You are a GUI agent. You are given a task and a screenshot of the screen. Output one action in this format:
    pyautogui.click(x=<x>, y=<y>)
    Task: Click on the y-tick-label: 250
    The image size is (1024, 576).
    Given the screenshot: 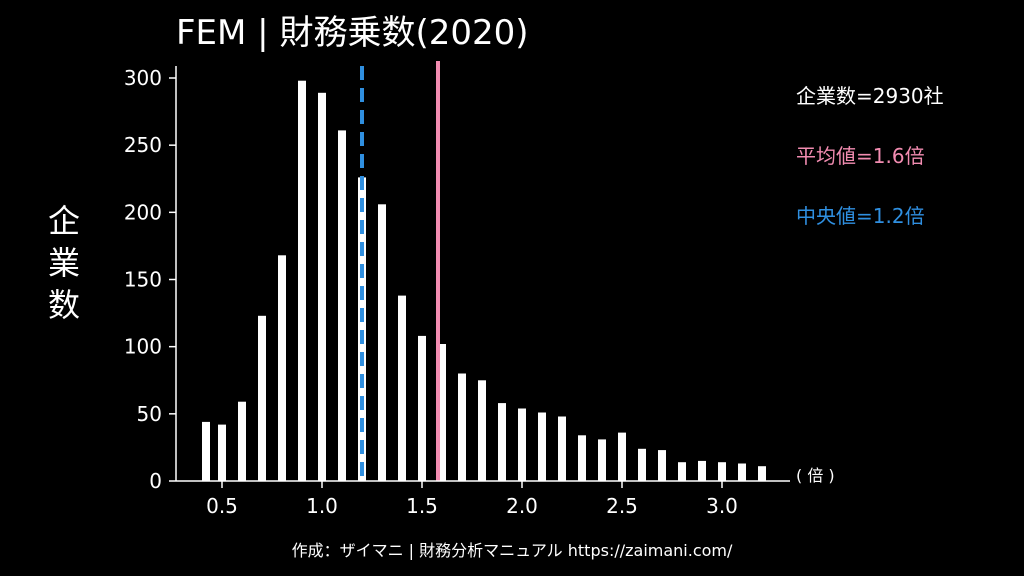 What is the action you would take?
    pyautogui.click(x=143, y=145)
    